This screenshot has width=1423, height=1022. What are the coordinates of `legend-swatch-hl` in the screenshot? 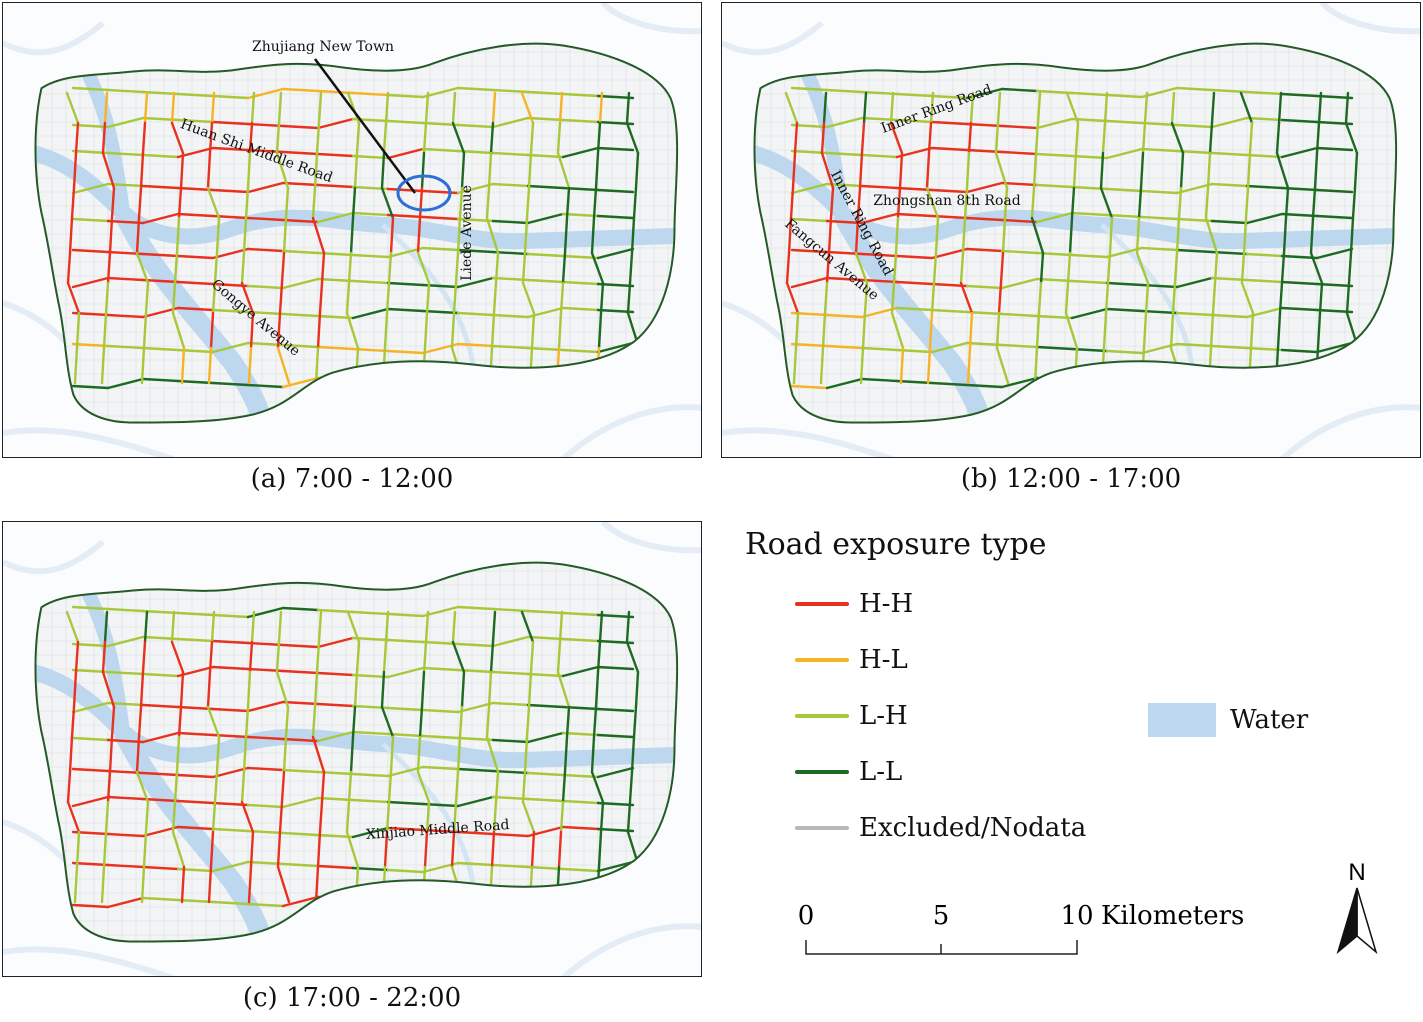 It's located at (822, 660).